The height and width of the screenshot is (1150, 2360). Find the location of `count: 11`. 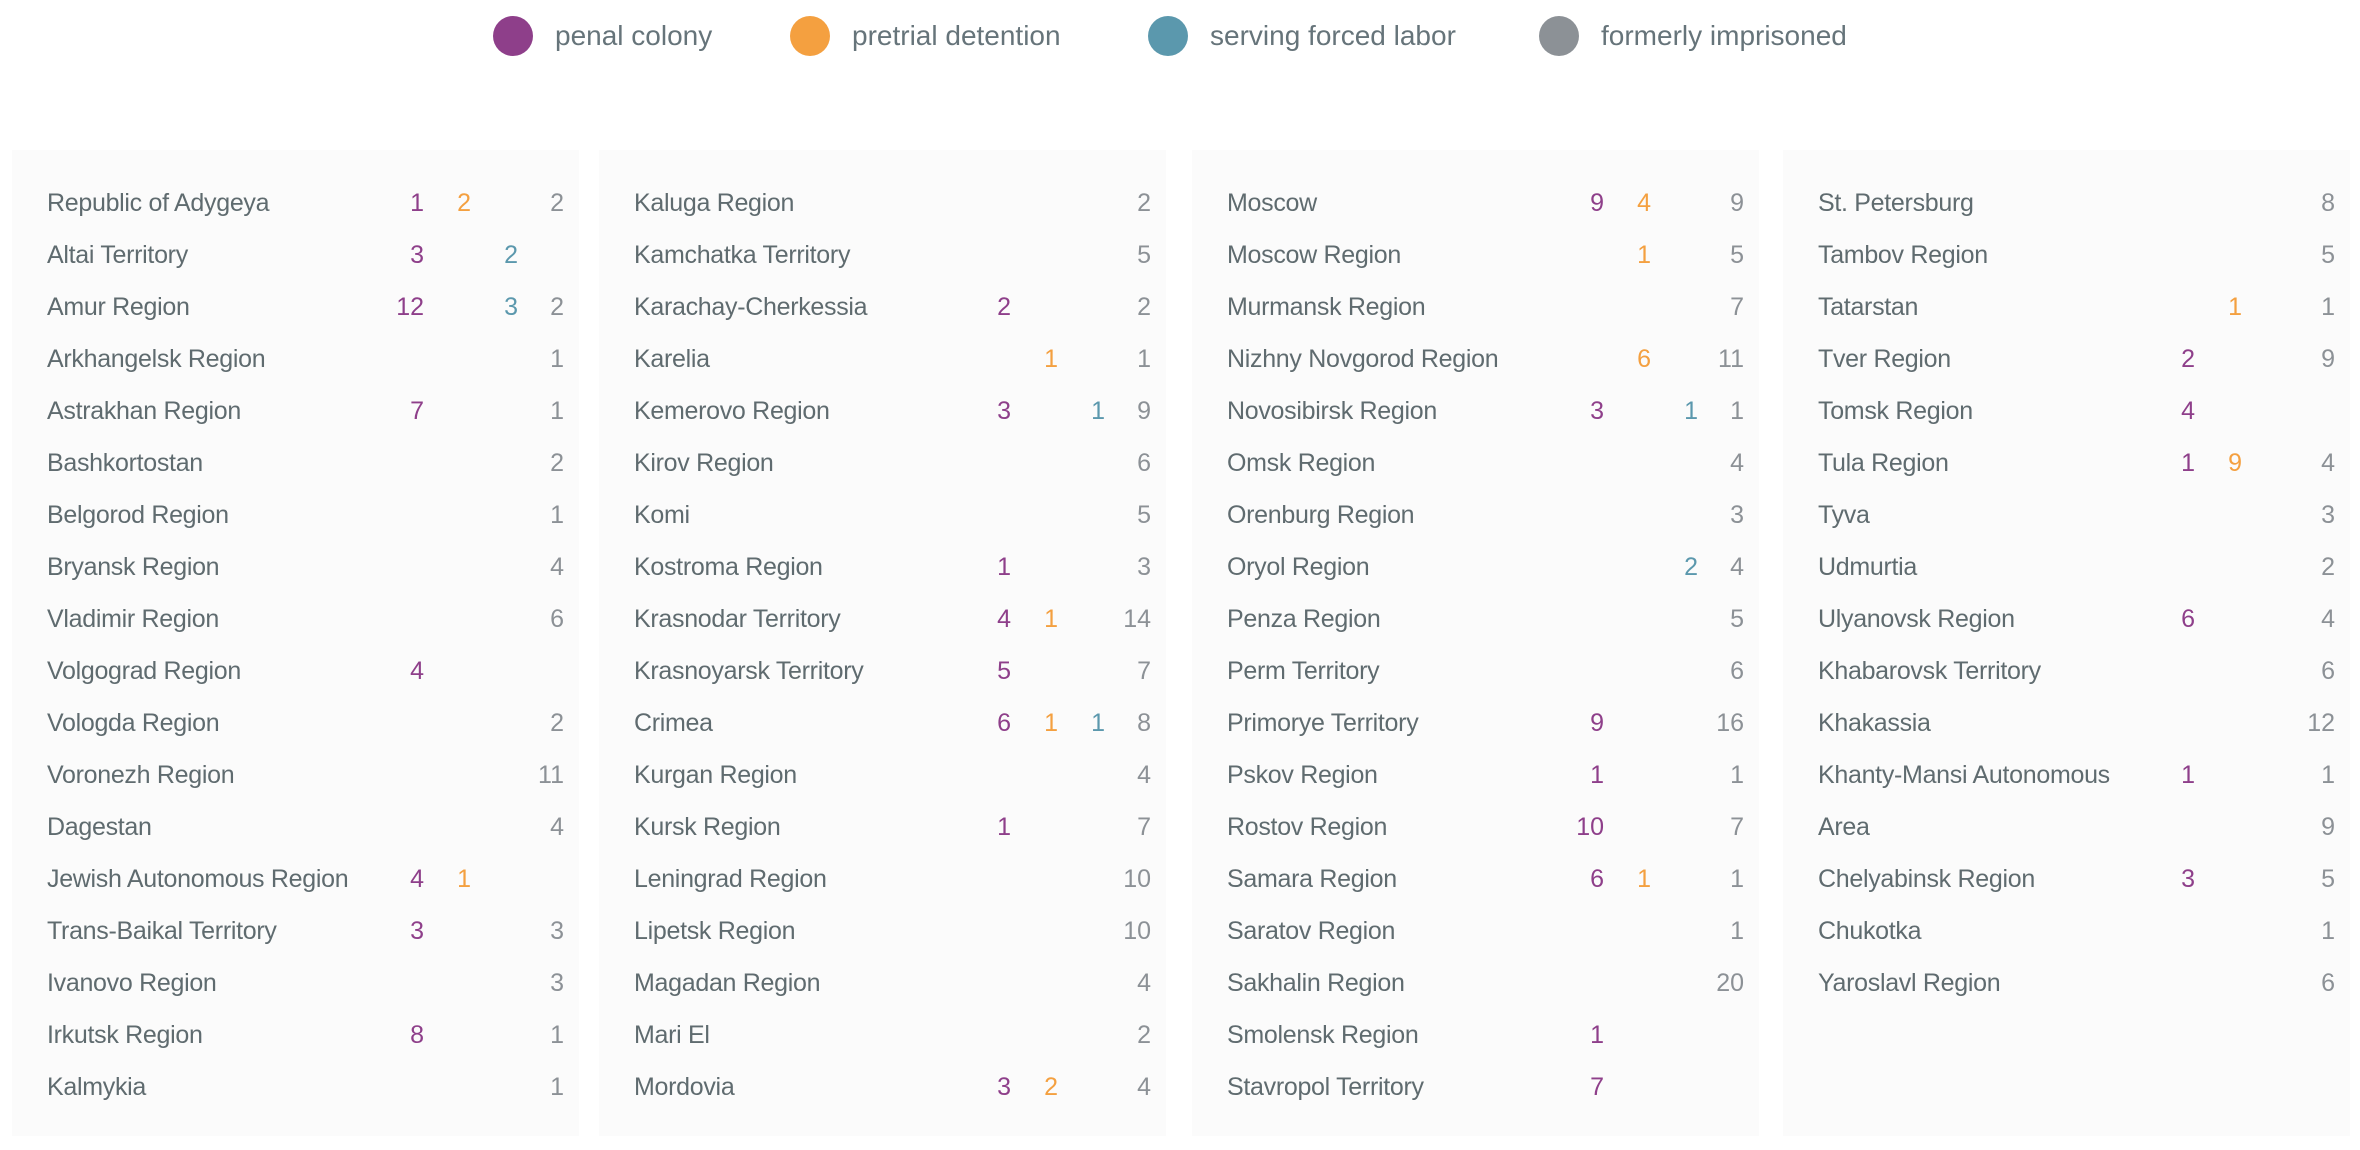

count: 11 is located at coordinates (1731, 359).